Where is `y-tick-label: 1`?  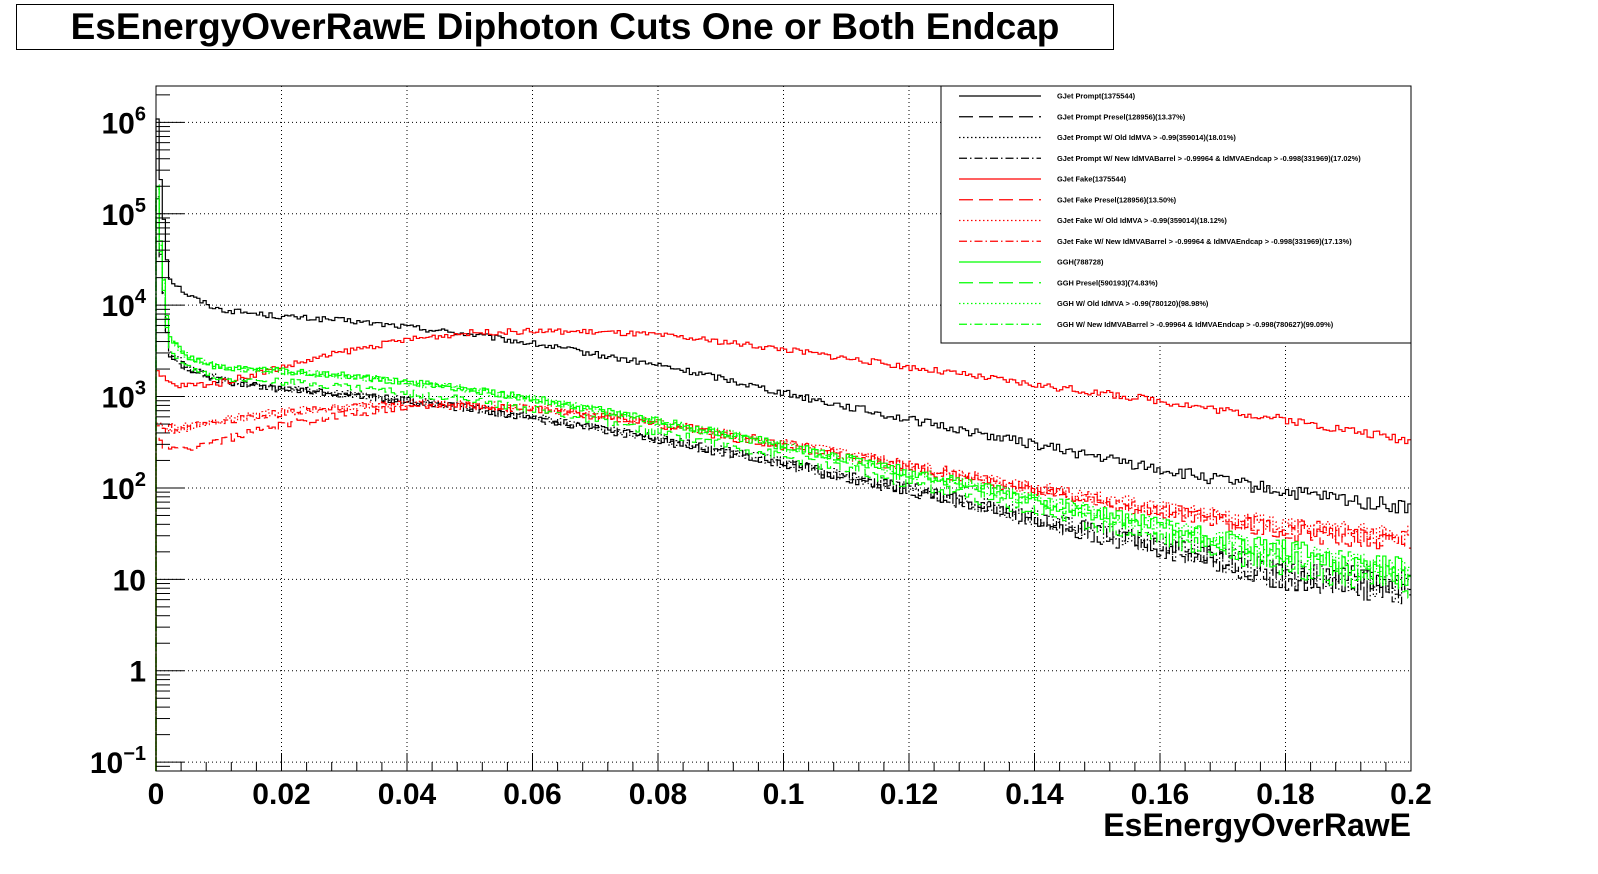
y-tick-label: 1 is located at coordinates (137, 672).